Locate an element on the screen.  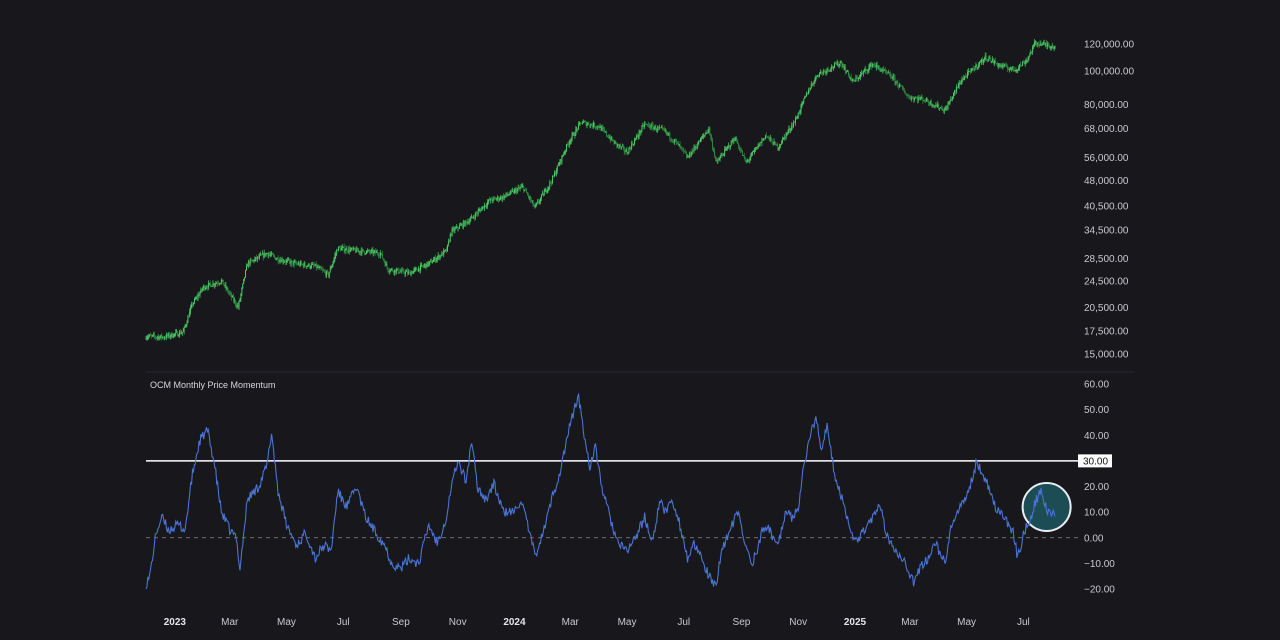
x-tick-label: Nov is located at coordinates (458, 622).